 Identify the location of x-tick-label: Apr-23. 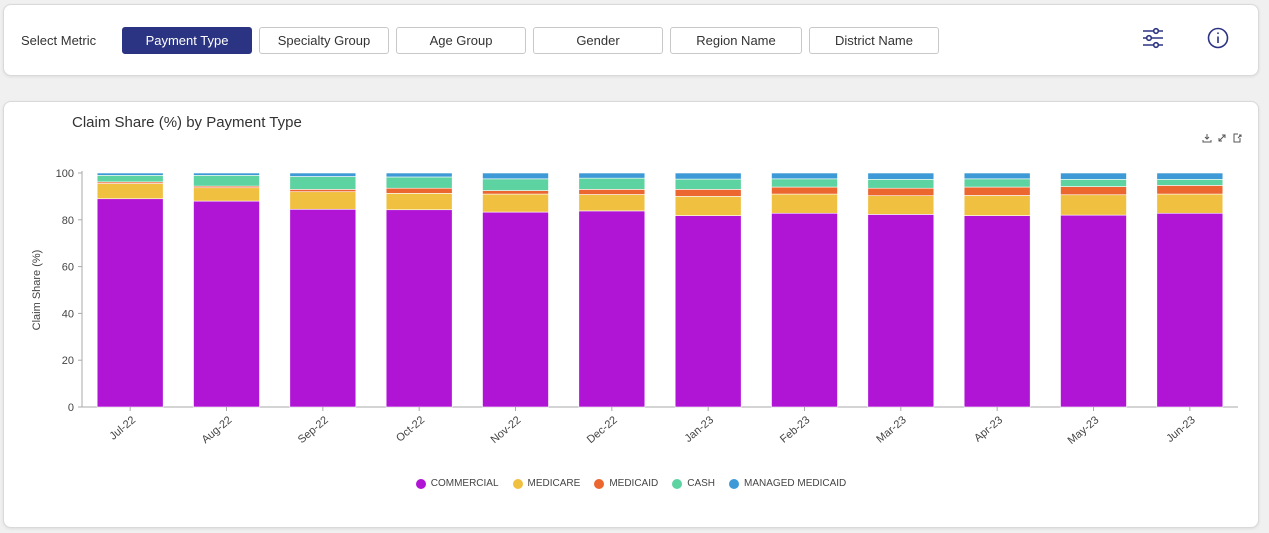
(988, 429).